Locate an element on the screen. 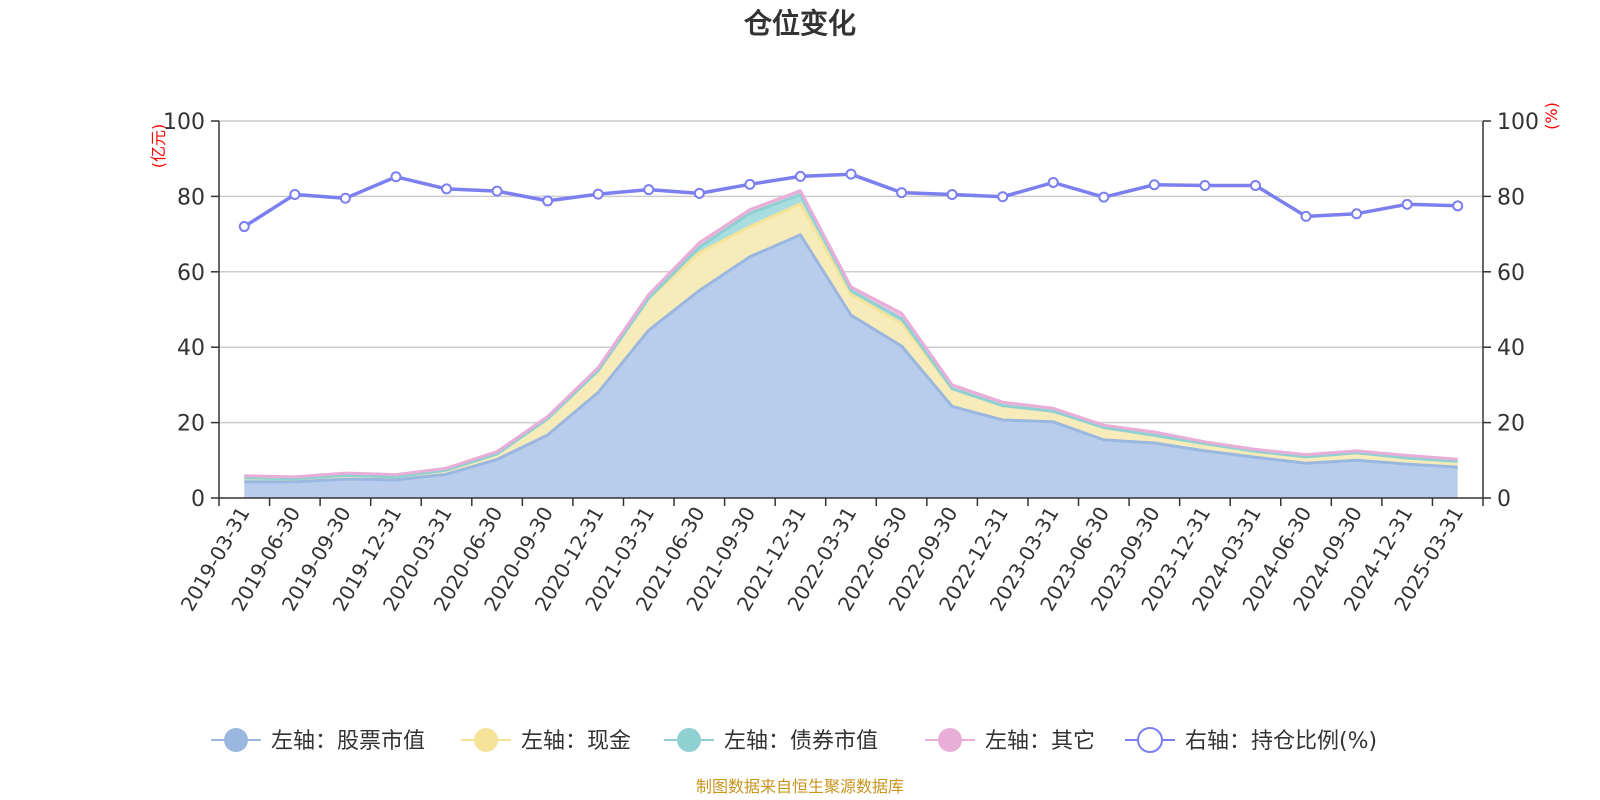  legend-item: 左轴：现金 is located at coordinates (546, 741).